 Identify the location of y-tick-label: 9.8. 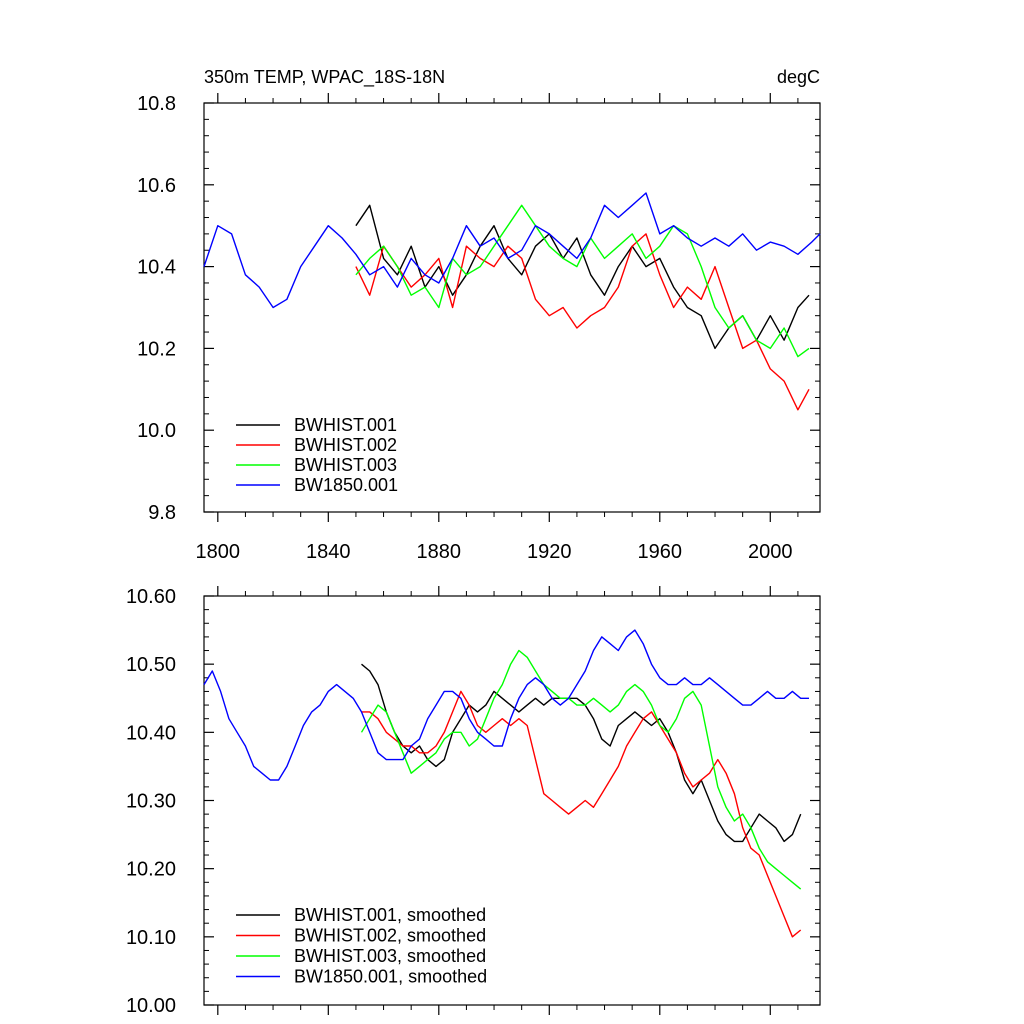
(162, 513).